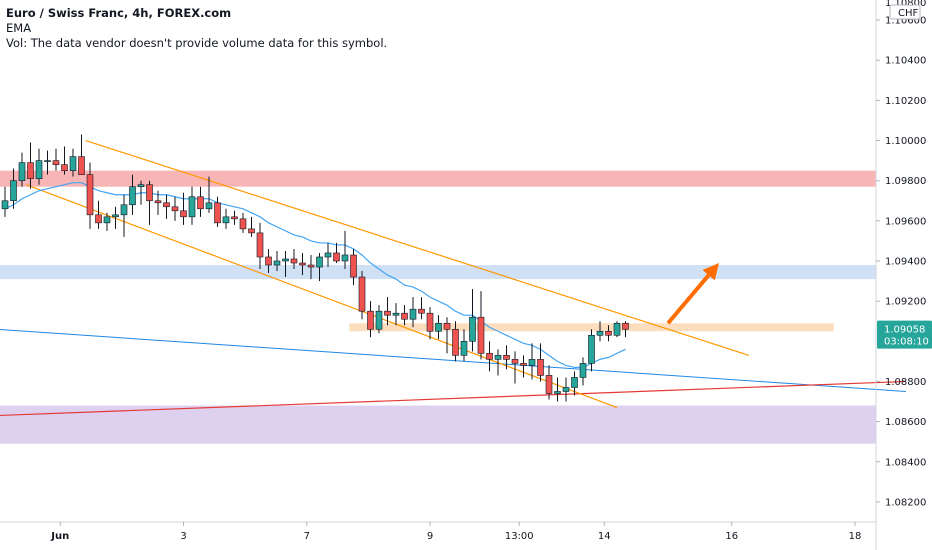 Image resolution: width=932 pixels, height=550 pixels. Describe the element at coordinates (453, 360) in the screenshot. I see `long-trendline` at that location.